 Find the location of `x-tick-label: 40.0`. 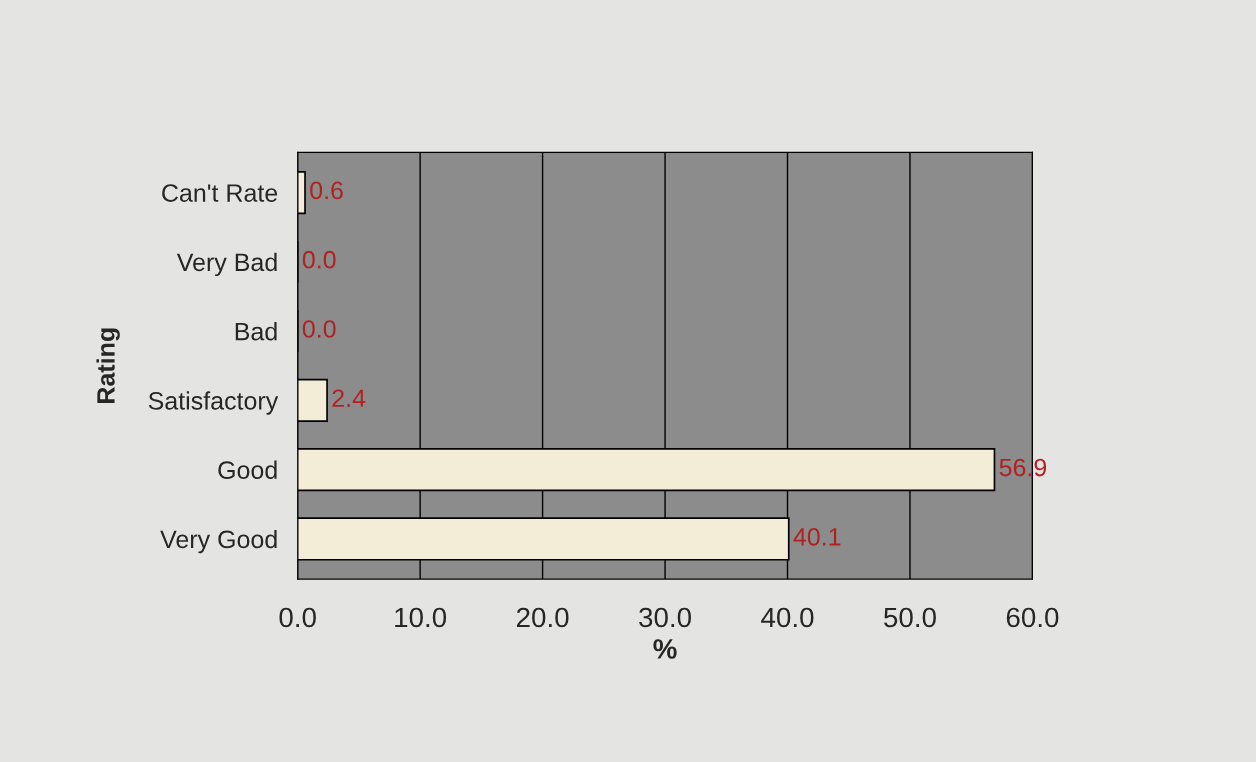

x-tick-label: 40.0 is located at coordinates (787, 617).